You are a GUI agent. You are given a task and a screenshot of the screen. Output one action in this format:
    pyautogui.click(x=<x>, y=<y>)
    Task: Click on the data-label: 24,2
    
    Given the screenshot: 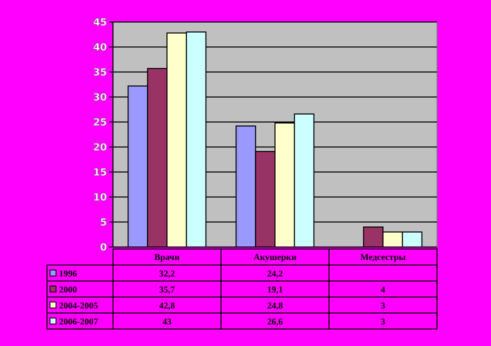 What is the action you would take?
    pyautogui.click(x=275, y=273)
    